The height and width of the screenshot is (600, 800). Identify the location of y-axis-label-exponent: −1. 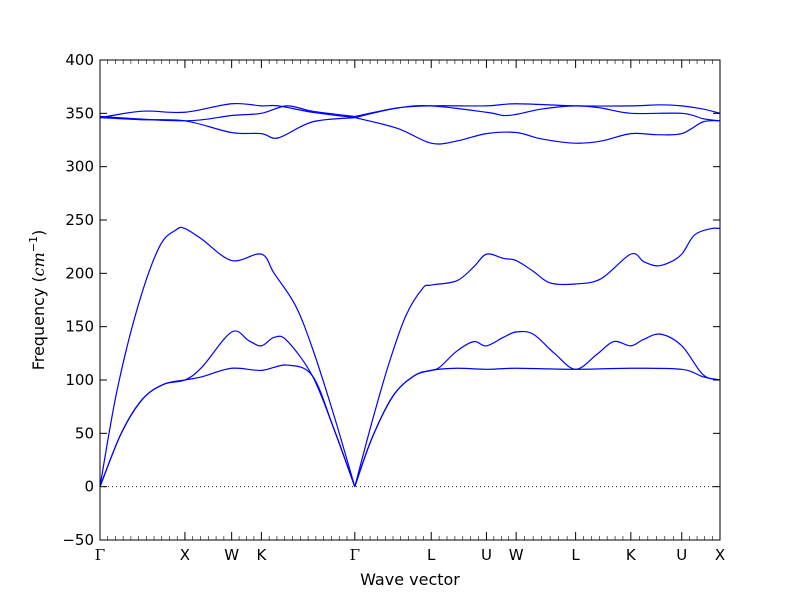
(33, 244).